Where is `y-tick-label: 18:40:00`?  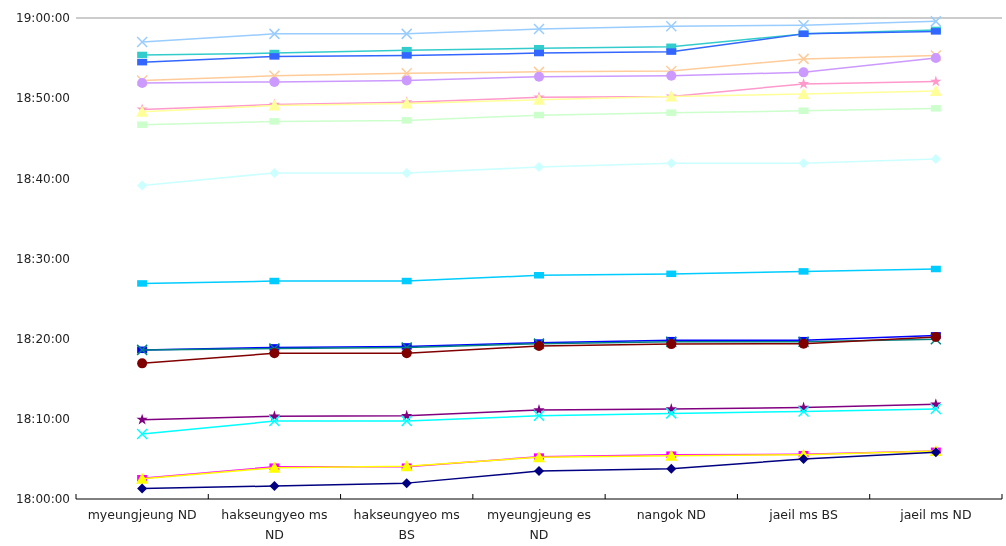 y-tick-label: 18:40:00 is located at coordinates (43, 178).